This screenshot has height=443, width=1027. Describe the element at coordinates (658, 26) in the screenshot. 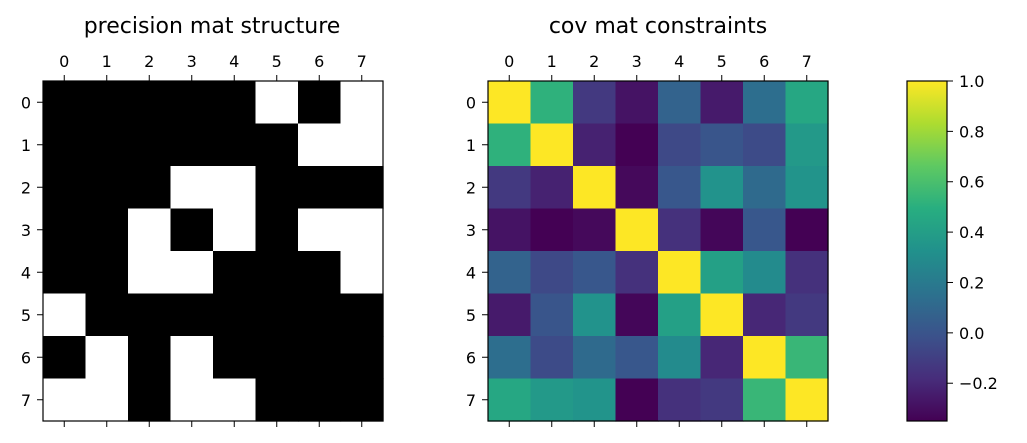

I see `covariance-heatmap-title: cov mat constraints` at that location.